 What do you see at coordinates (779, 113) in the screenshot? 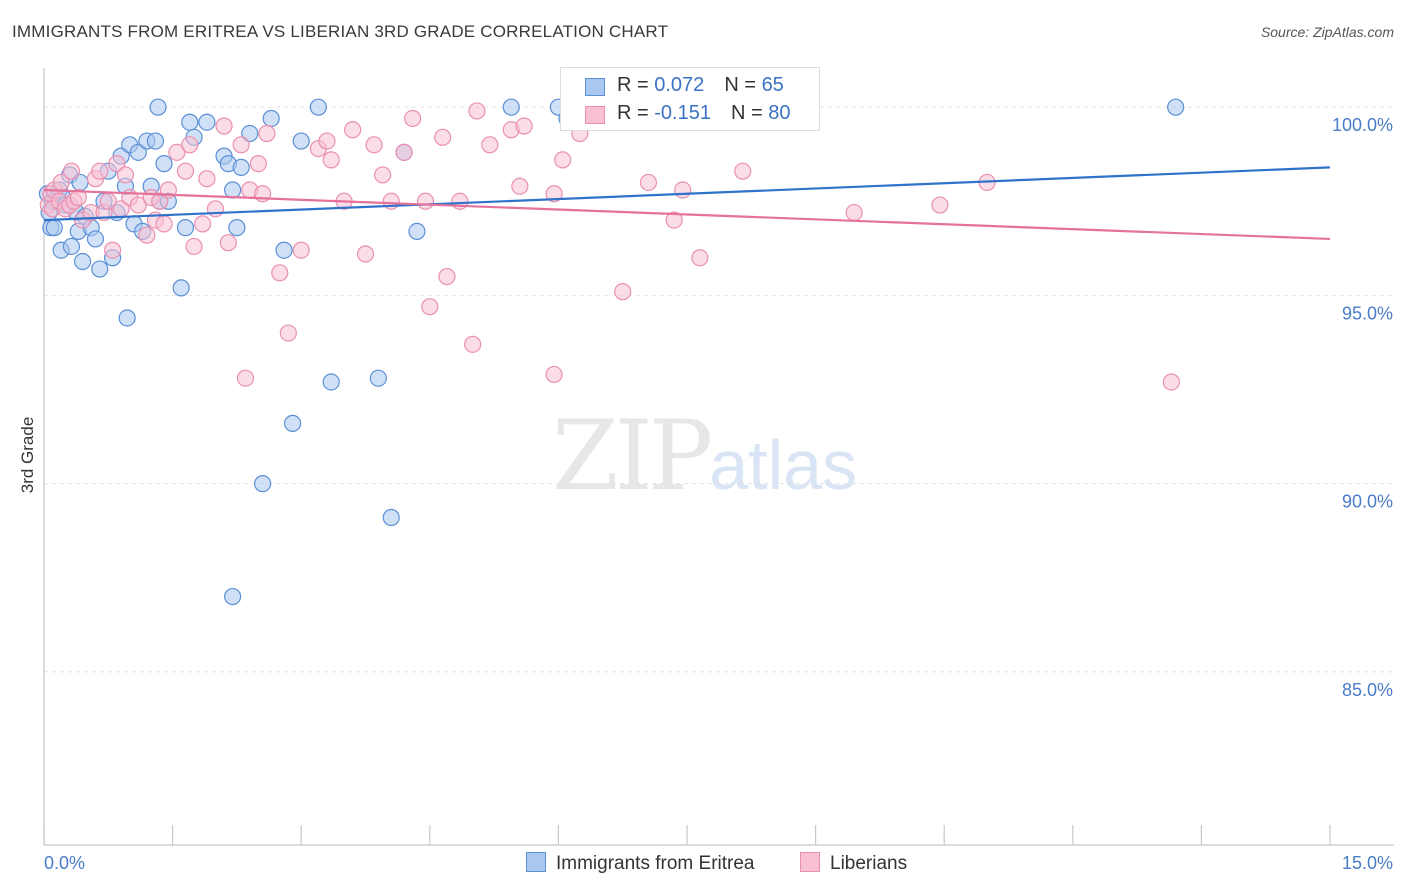
I see `legend-n-value: 80` at bounding box center [779, 113].